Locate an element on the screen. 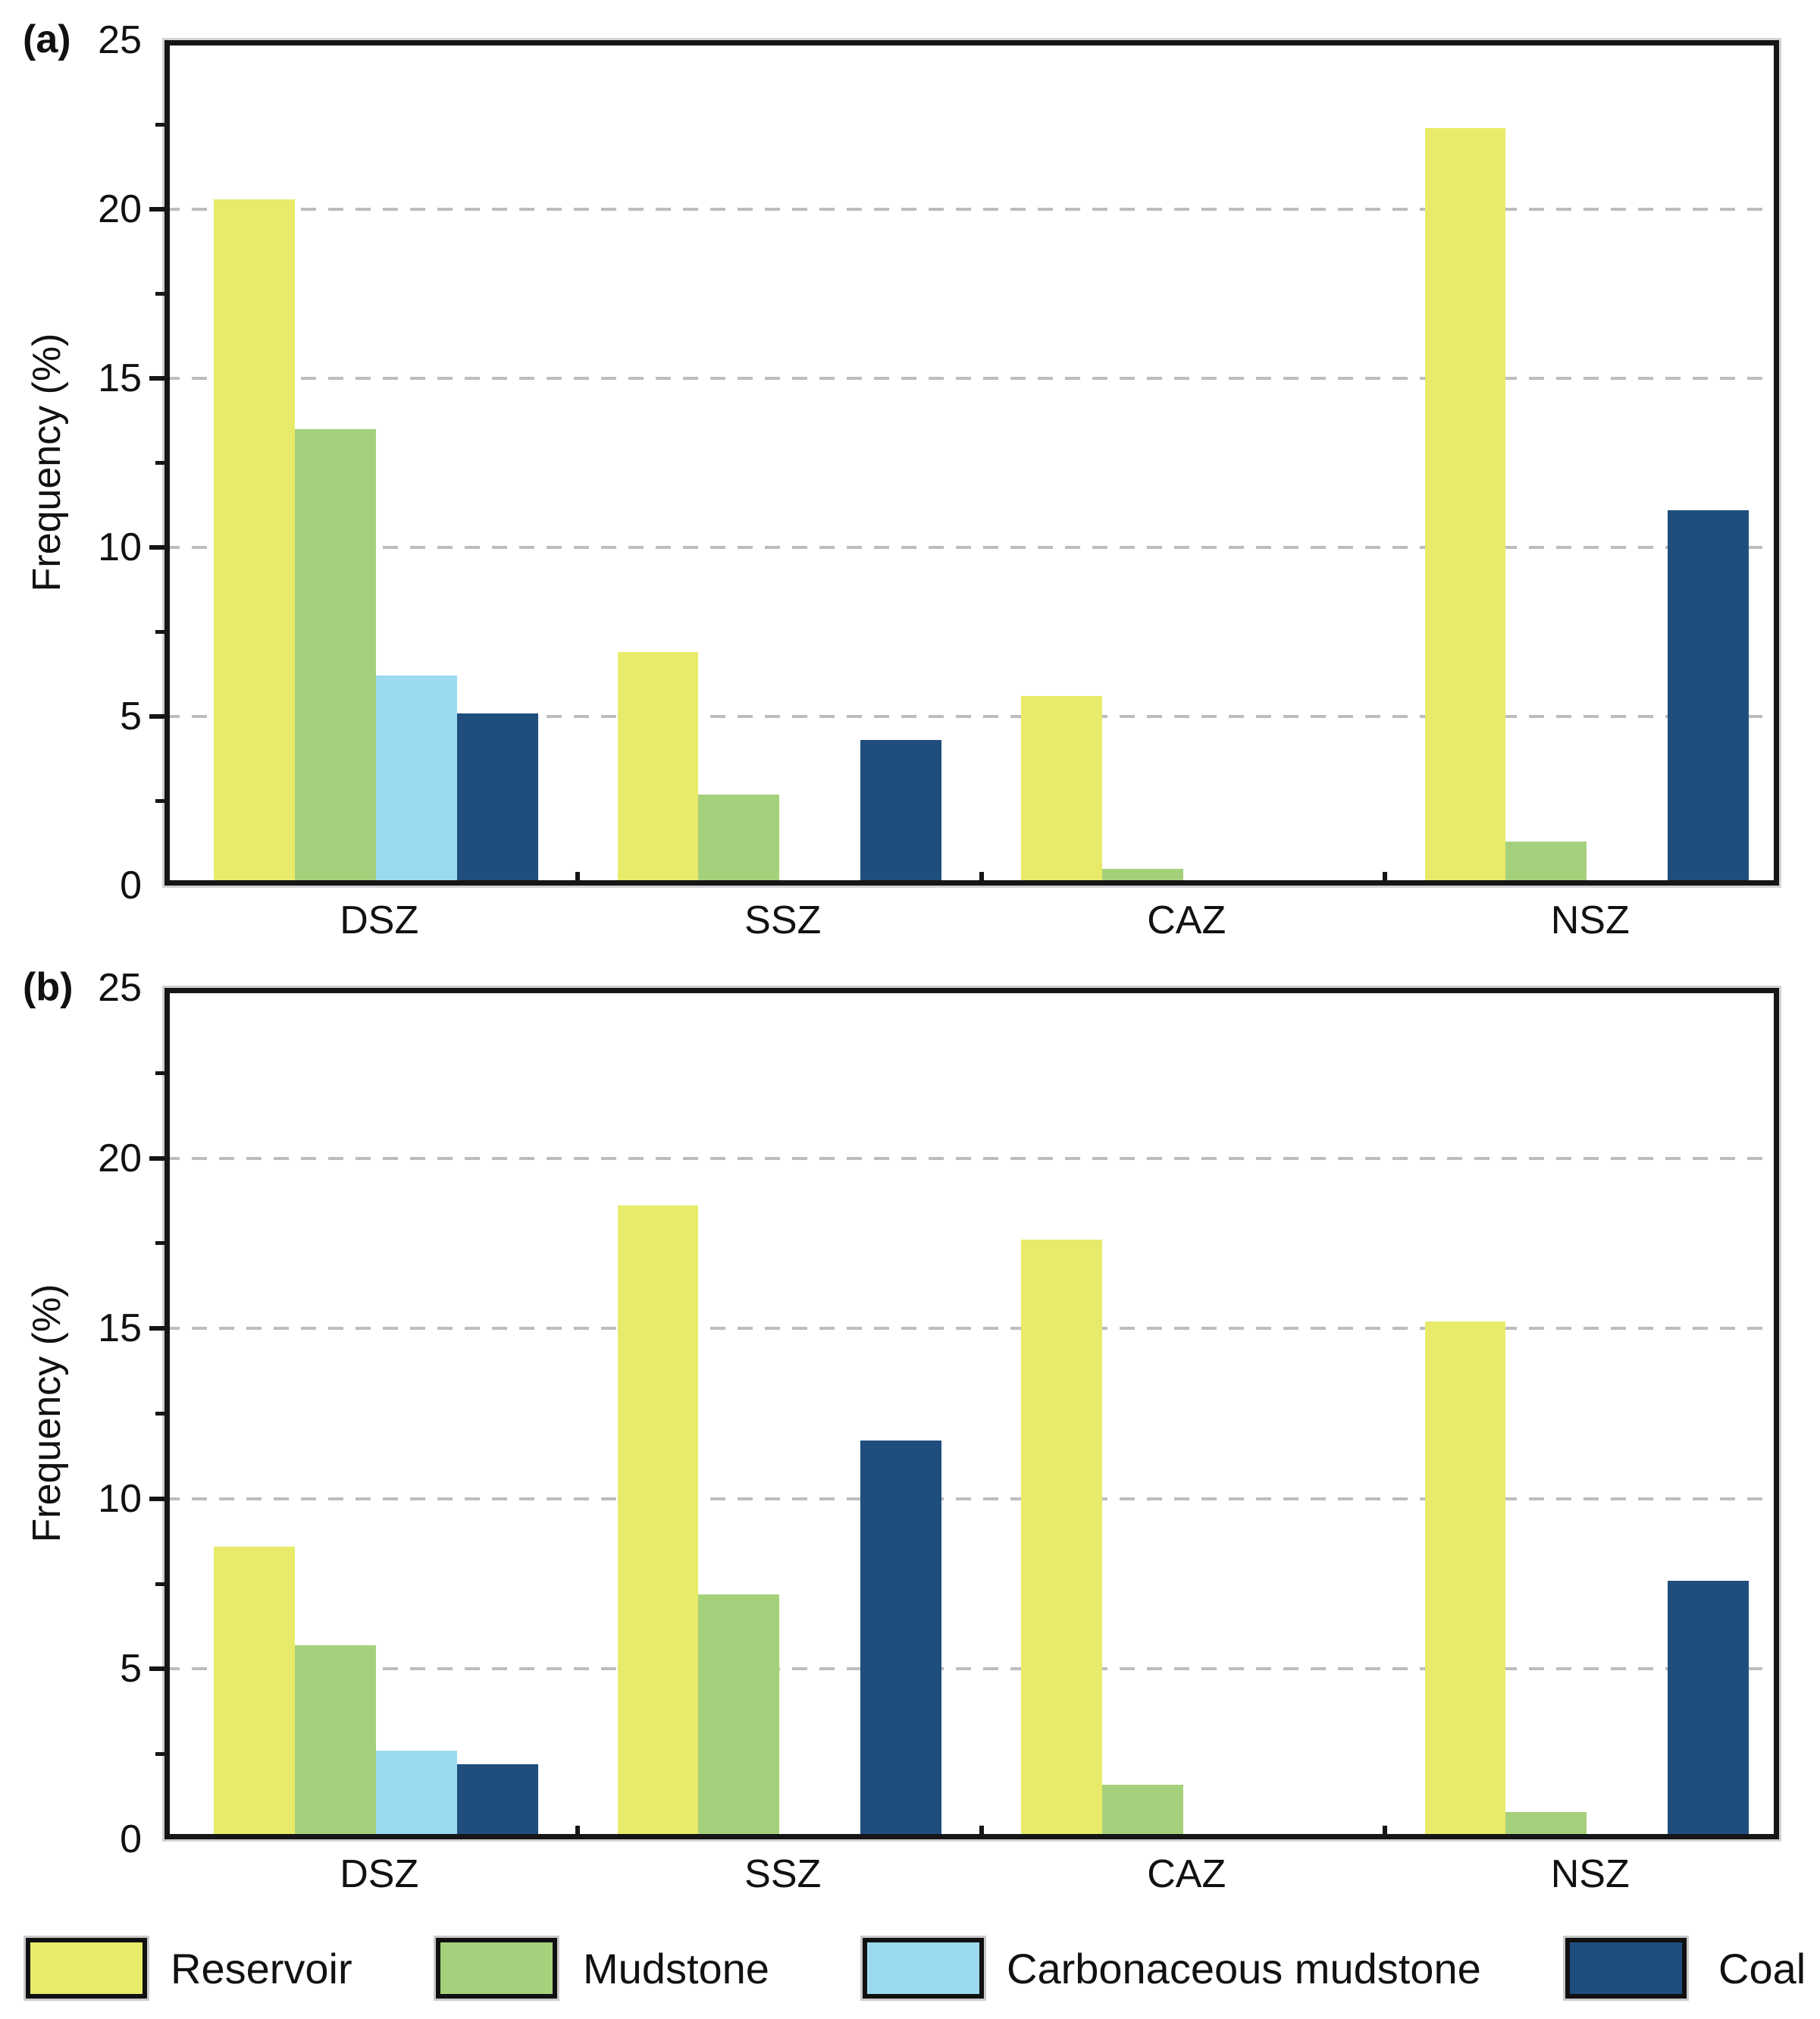 The height and width of the screenshot is (2019, 1820). legend-swatch-reservoir is located at coordinates (86, 1968).